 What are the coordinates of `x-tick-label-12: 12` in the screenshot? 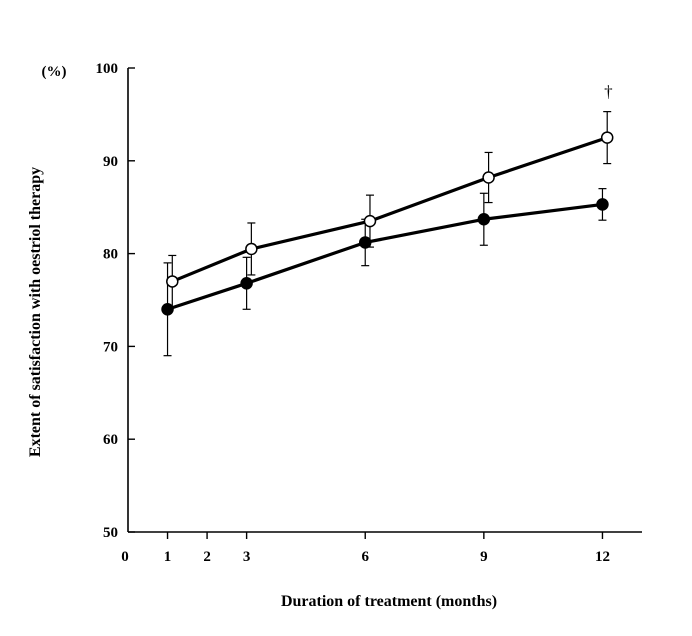 It's located at (602, 557).